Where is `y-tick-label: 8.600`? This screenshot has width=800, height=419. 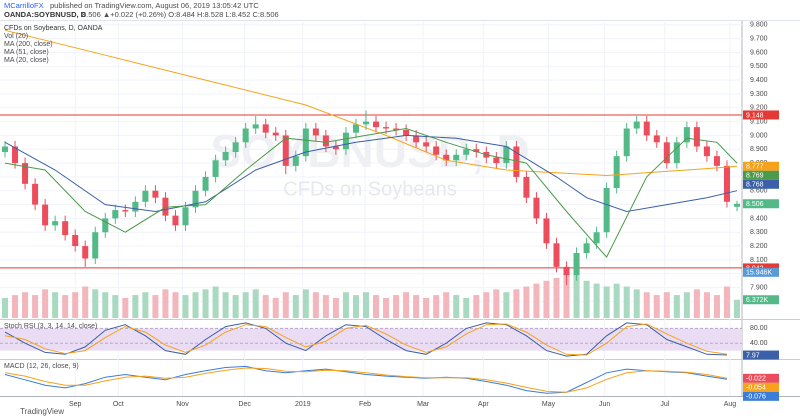 y-tick-label: 8.600 is located at coordinates (759, 191).